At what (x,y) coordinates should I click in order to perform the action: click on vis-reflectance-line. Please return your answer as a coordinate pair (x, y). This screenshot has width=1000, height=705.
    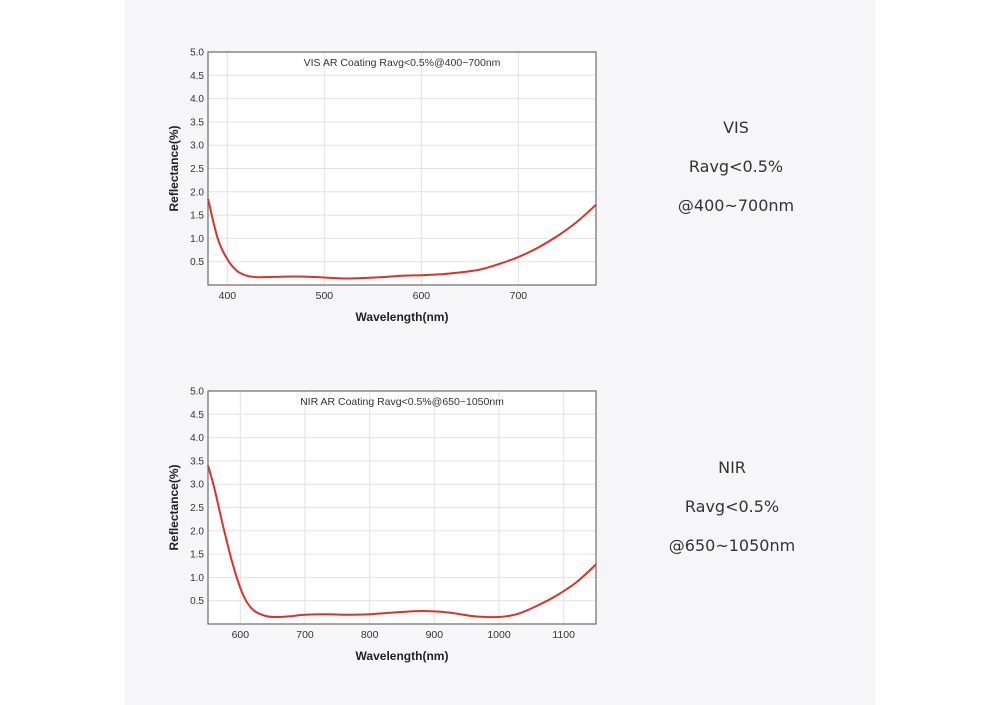
    Looking at the image, I should click on (402, 239).